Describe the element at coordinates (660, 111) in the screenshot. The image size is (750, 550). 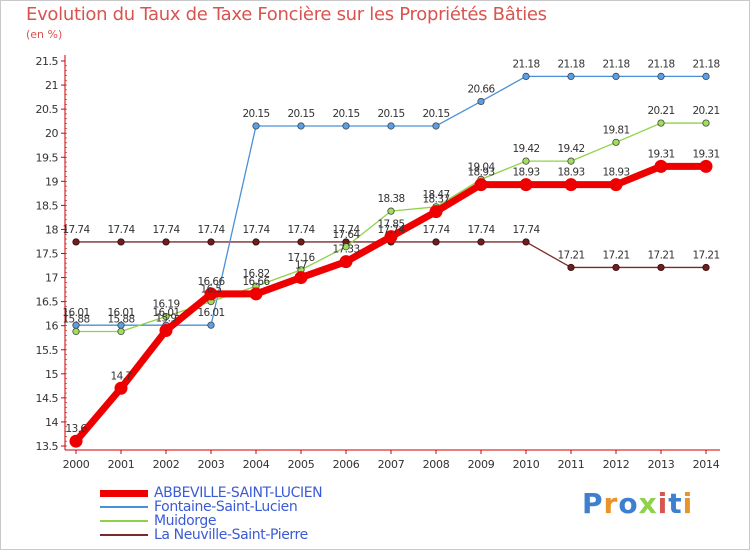
I see `data-label: 20.21` at that location.